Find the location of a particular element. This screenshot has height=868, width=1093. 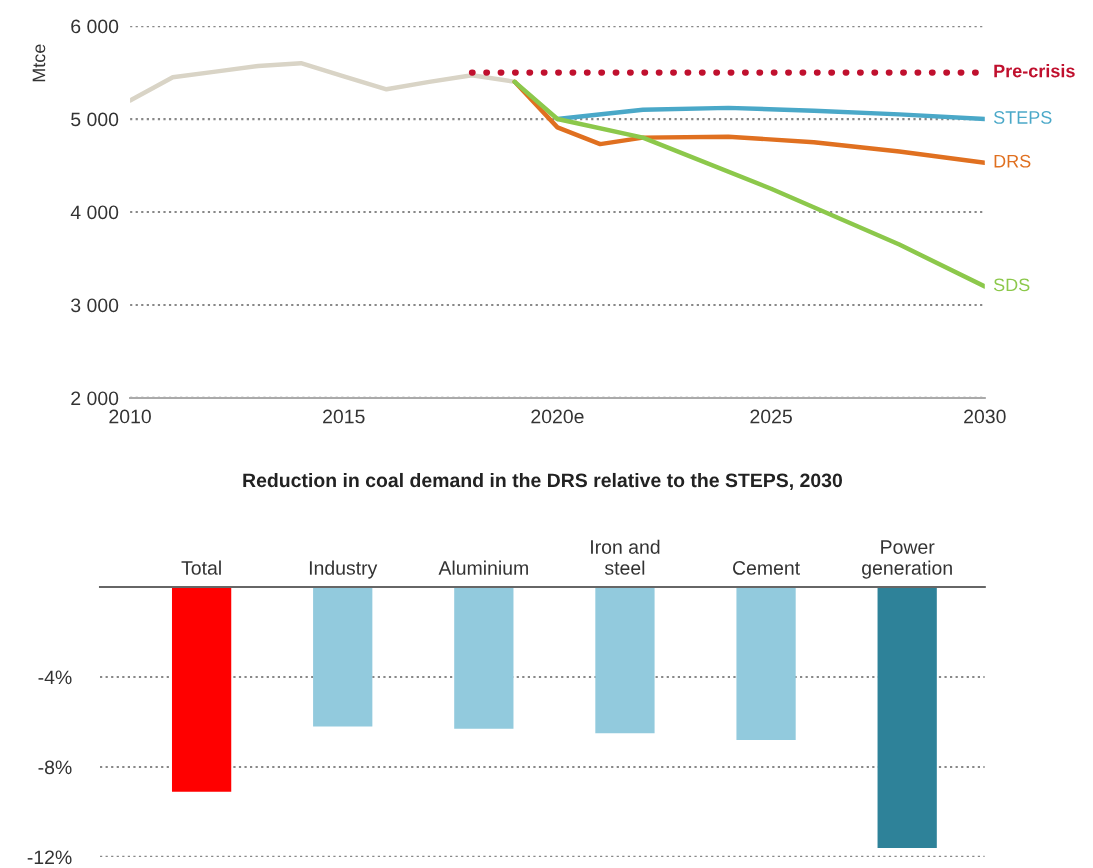

y-tick-label: 6 000 is located at coordinates (95, 26).